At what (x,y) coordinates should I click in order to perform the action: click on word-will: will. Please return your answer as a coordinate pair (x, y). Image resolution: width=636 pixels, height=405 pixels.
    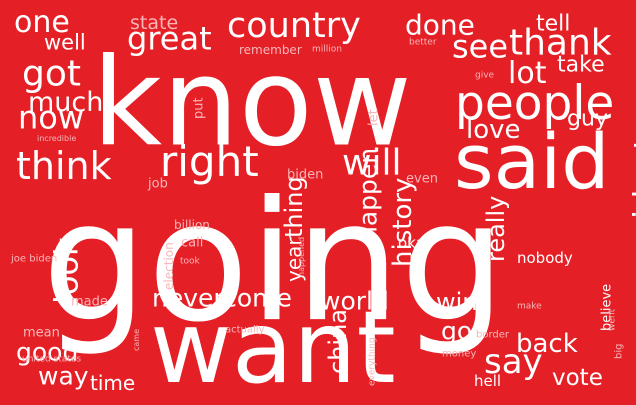
    Looking at the image, I should click on (372, 163).